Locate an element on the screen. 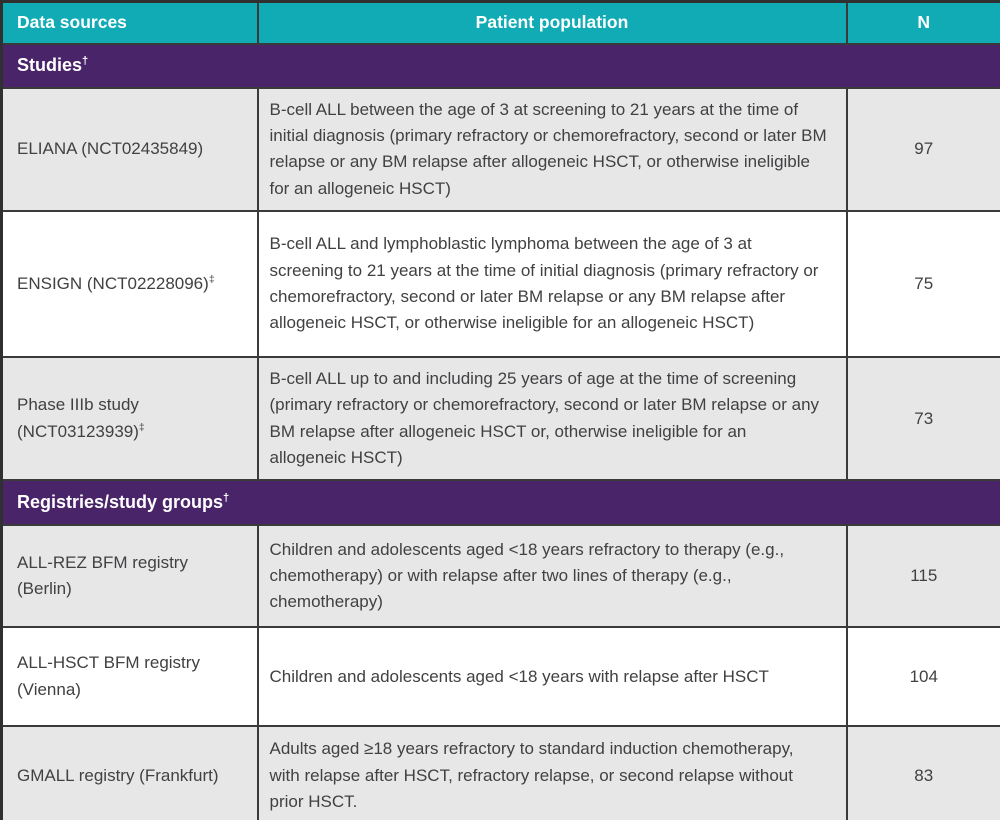 The image size is (1000, 820). section-title: Studies† is located at coordinates (500, 65).